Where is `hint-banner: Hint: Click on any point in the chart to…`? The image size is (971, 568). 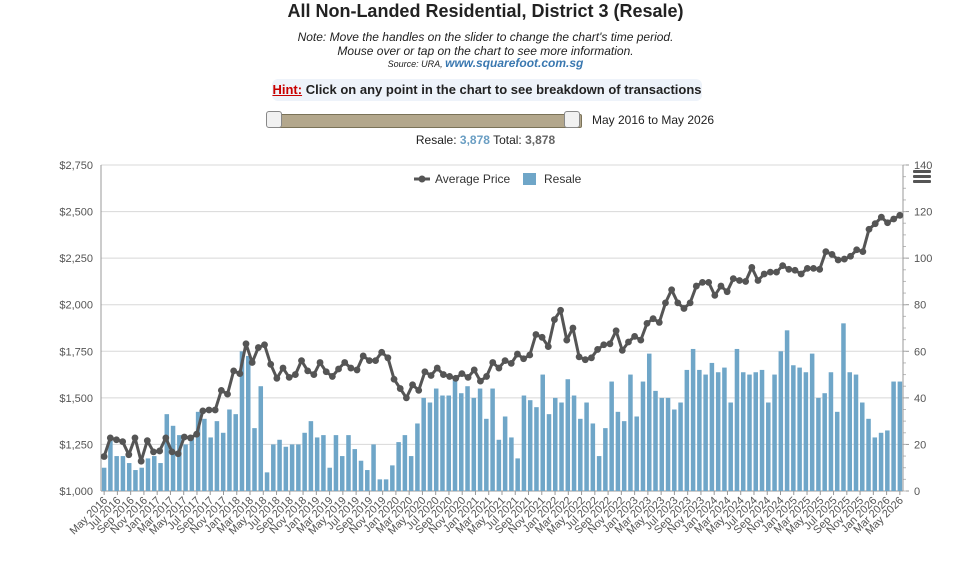
hint-banner: Hint: Click on any point in the chart to… is located at coordinates (487, 90).